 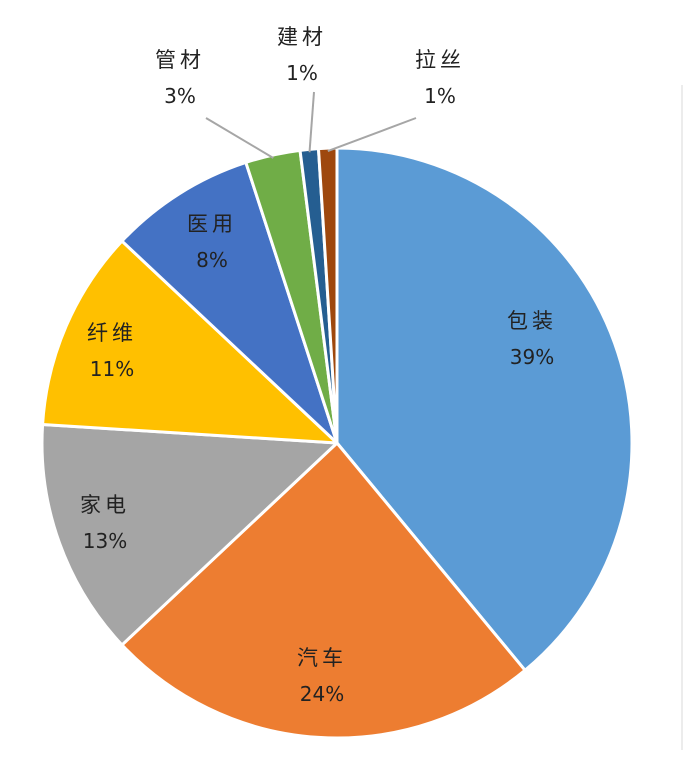 What do you see at coordinates (212, 260) in the screenshot?
I see `slice-label-value-5: 8%` at bounding box center [212, 260].